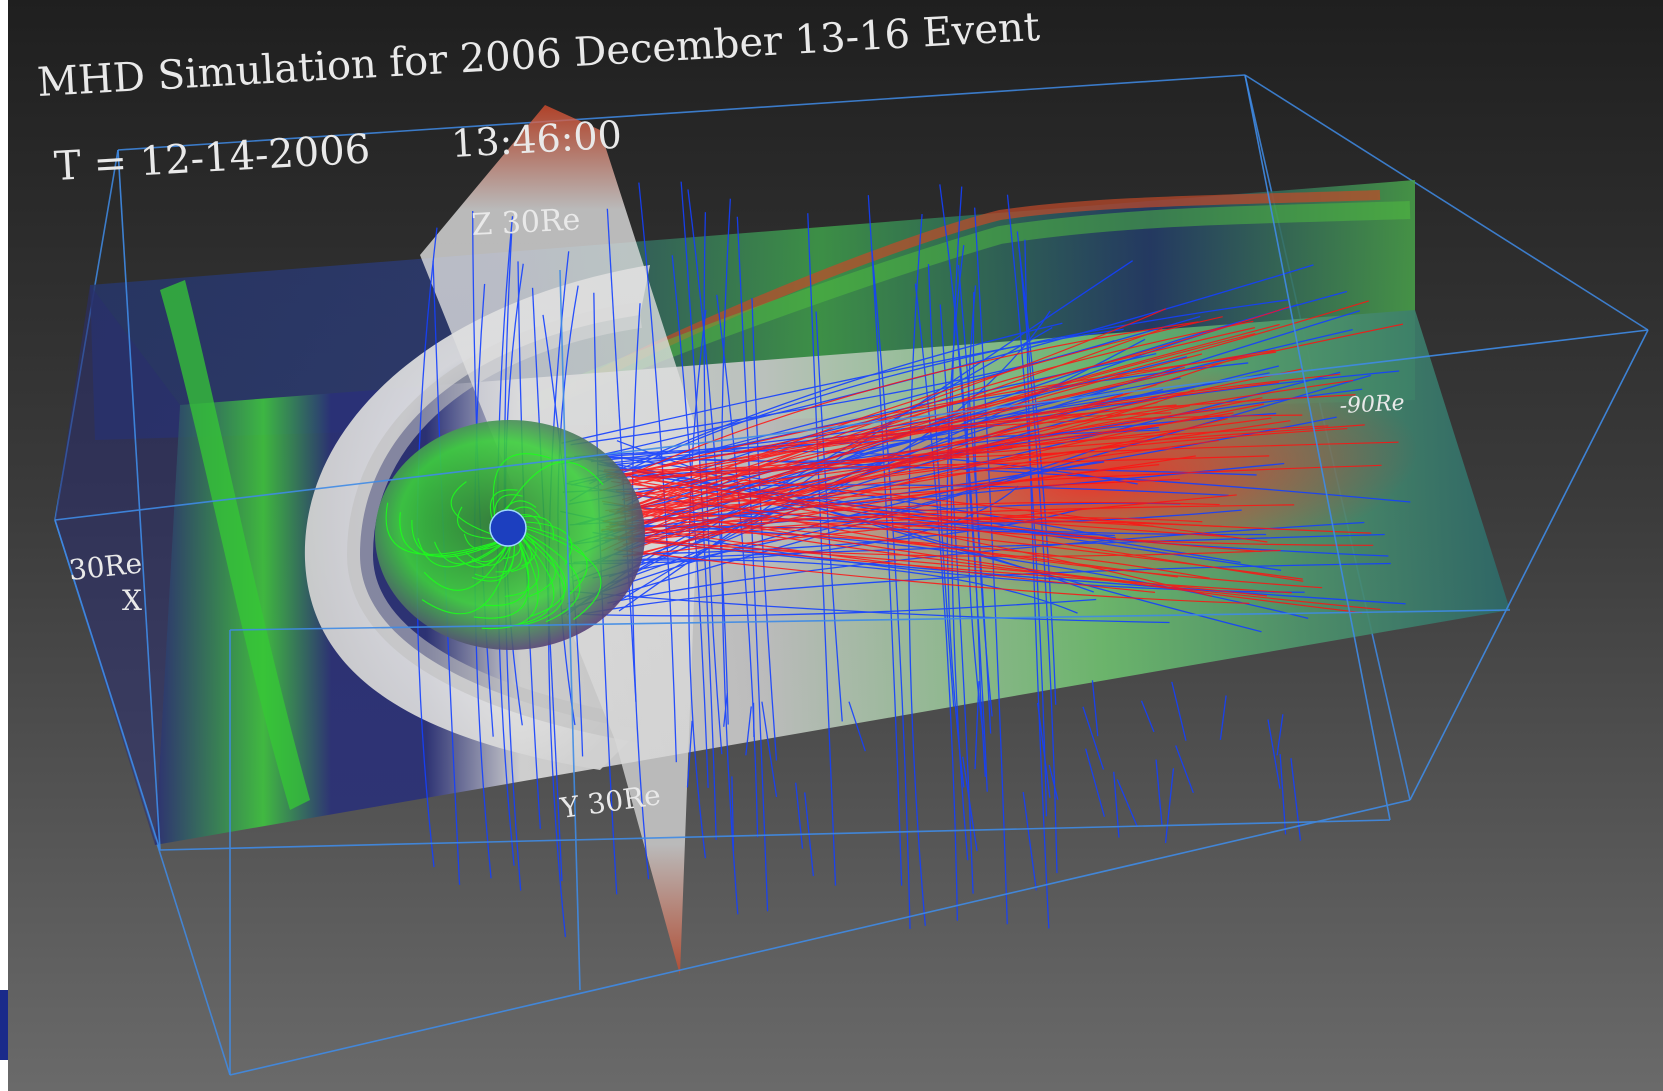  I want to click on green-field-lines, so click(494, 541).